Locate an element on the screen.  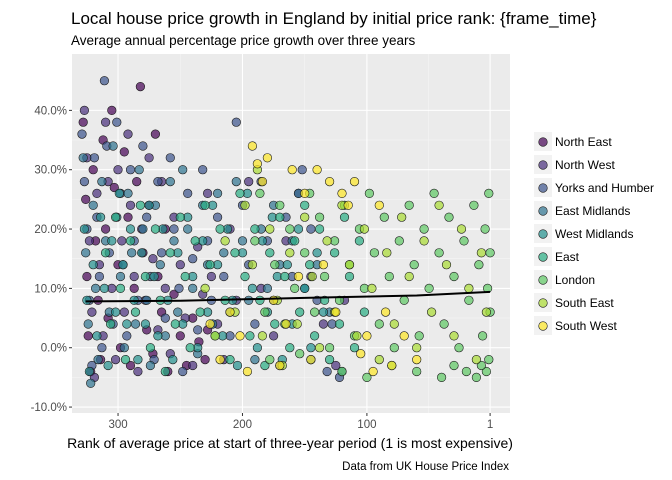
caption: Data from UK House Price Index is located at coordinates (425, 467).